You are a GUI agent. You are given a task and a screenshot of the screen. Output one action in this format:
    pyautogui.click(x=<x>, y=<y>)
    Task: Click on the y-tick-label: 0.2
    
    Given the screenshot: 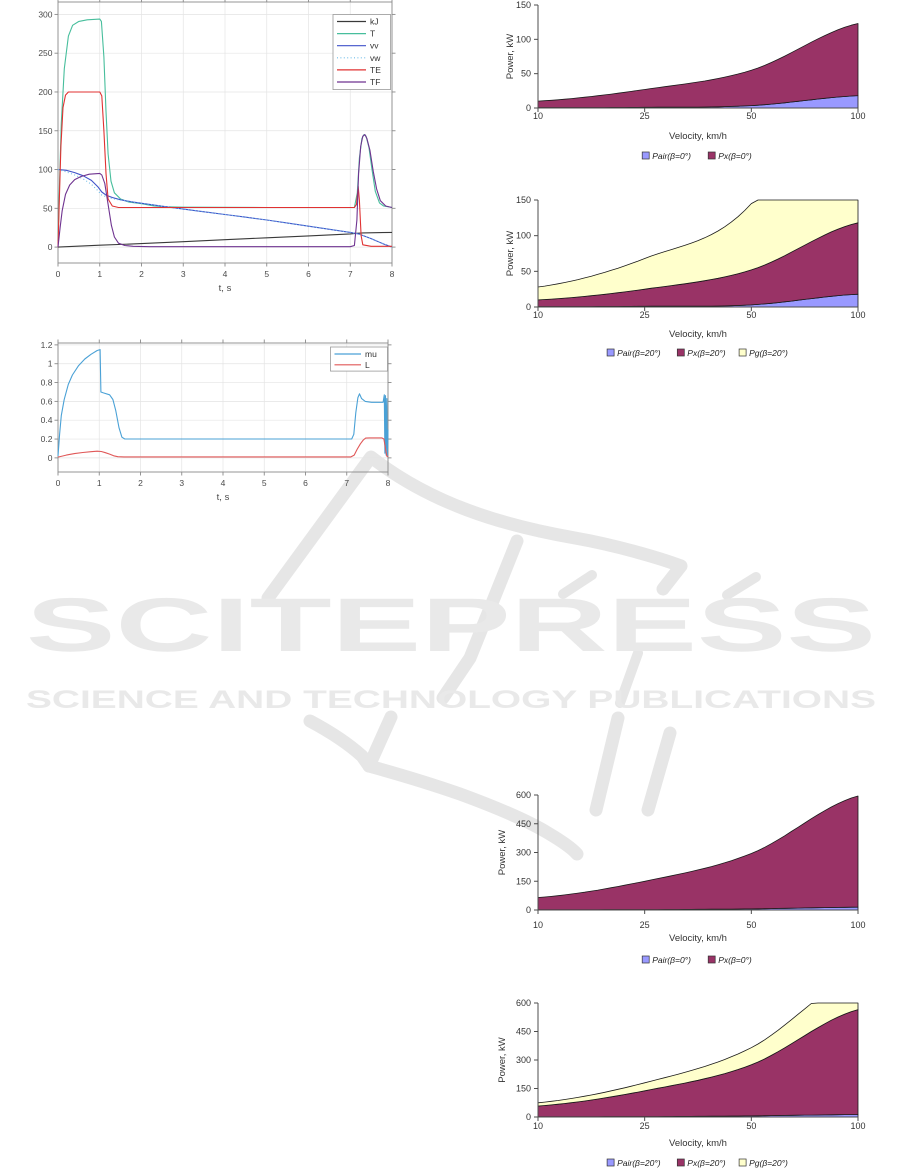 What is the action you would take?
    pyautogui.click(x=47, y=439)
    